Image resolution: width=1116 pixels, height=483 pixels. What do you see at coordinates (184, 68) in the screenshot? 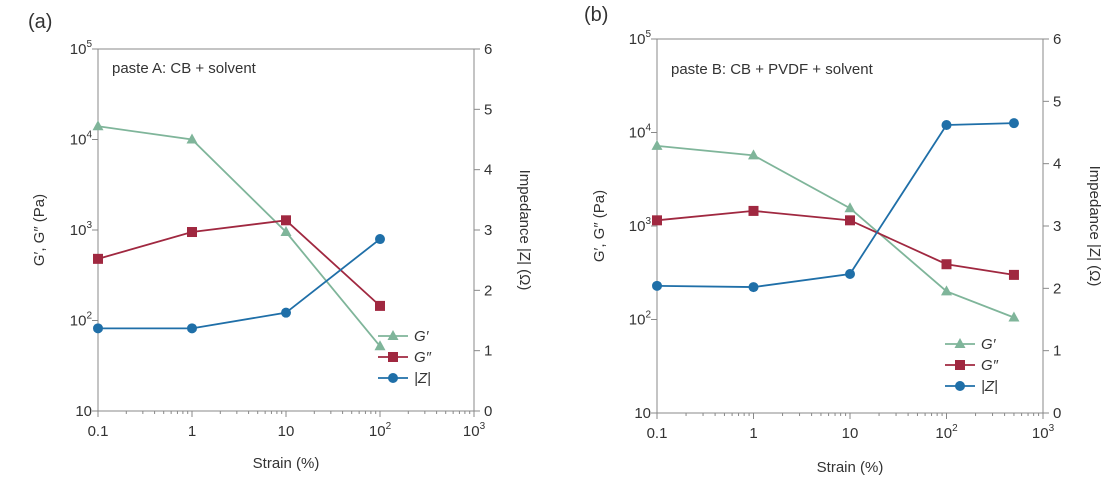
I see `chart-annotation: paste A: CB + solvent` at bounding box center [184, 68].